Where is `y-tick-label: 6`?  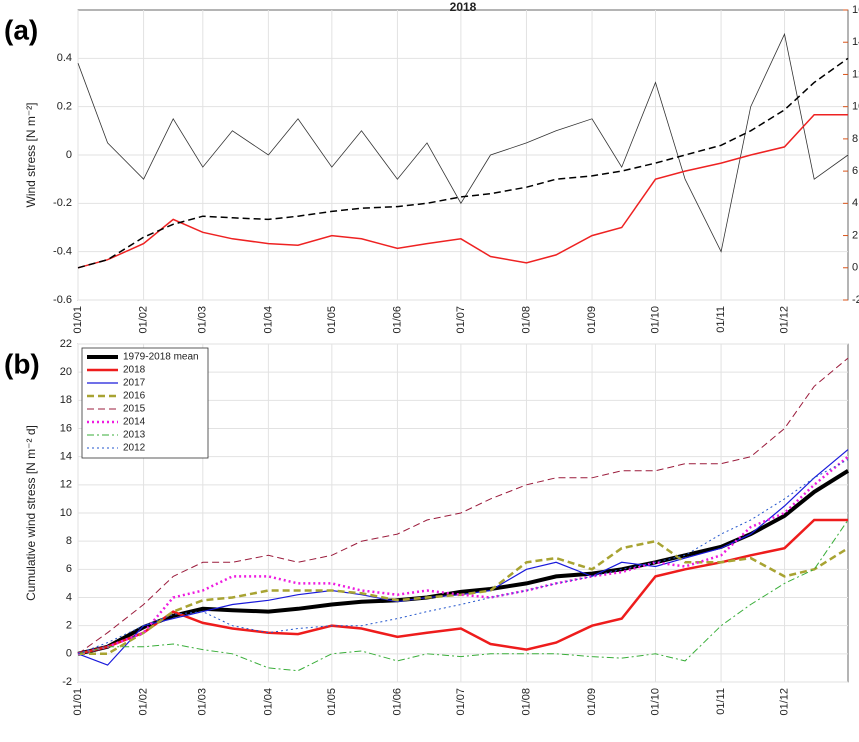 y-tick-label: 6 is located at coordinates (69, 569).